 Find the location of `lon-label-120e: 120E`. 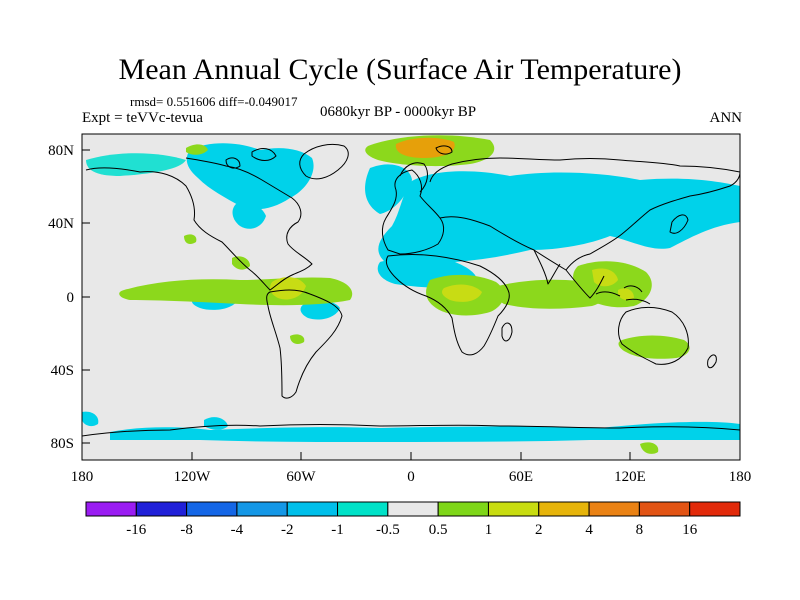

lon-label-120e: 120E is located at coordinates (630, 477).